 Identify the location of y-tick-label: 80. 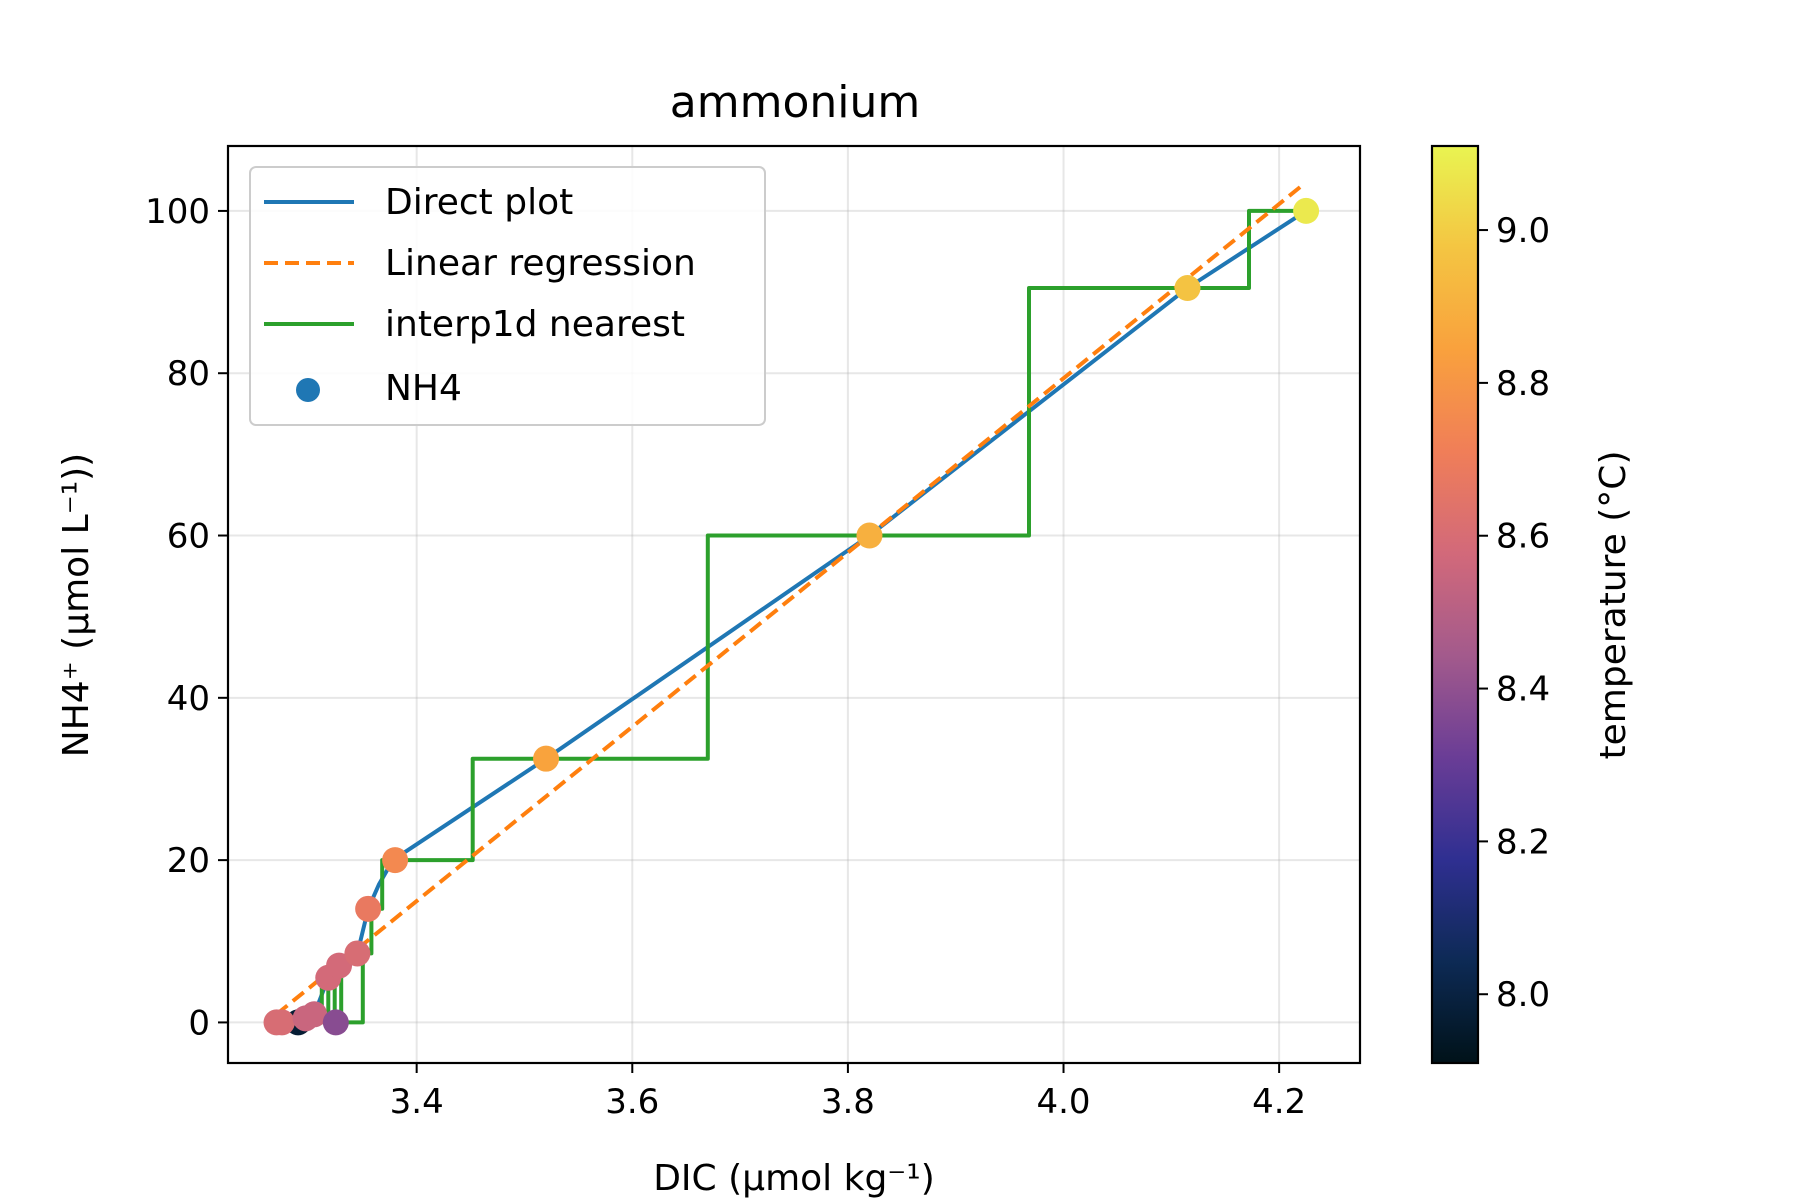
(188, 374).